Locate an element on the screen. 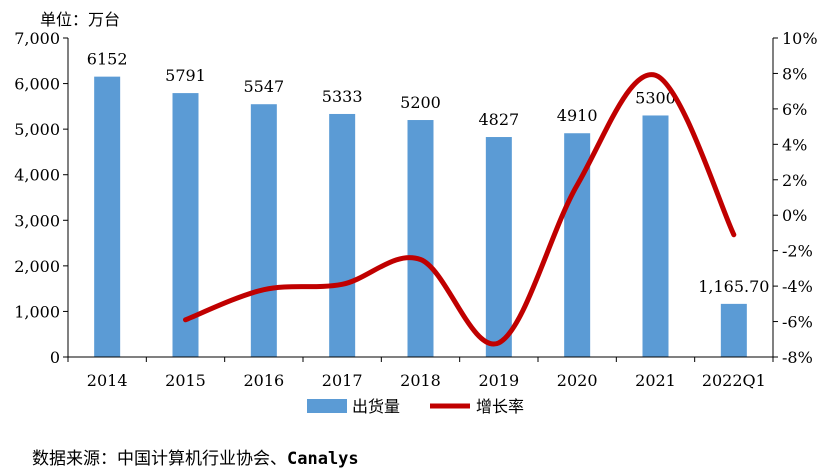 Image resolution: width=833 pixels, height=471 pixels. right-axis: -8% -6% -4% -2% 0% 2% 4% 6% 8% 10% is located at coordinates (795, 198).